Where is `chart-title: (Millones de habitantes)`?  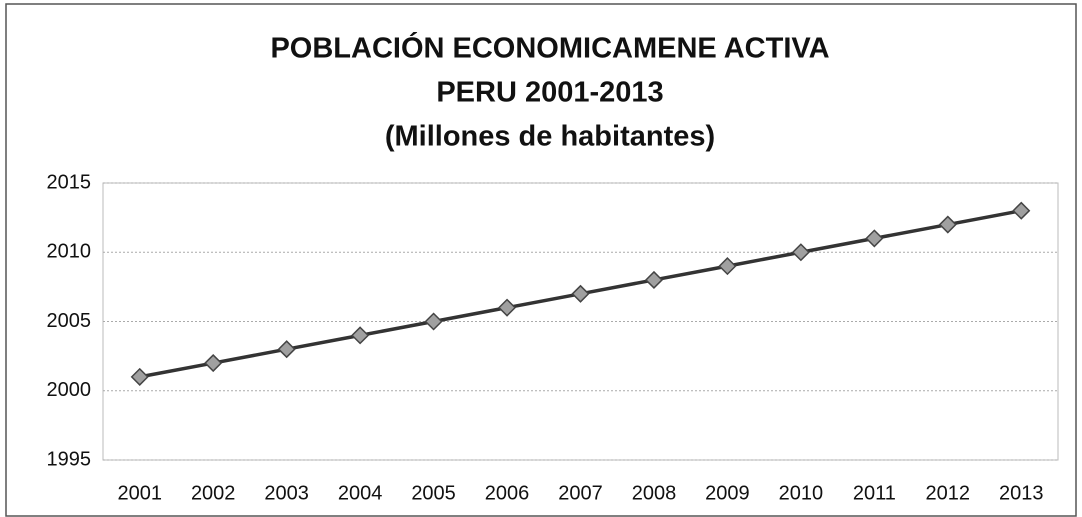 chart-title: (Millones de habitantes) is located at coordinates (550, 137).